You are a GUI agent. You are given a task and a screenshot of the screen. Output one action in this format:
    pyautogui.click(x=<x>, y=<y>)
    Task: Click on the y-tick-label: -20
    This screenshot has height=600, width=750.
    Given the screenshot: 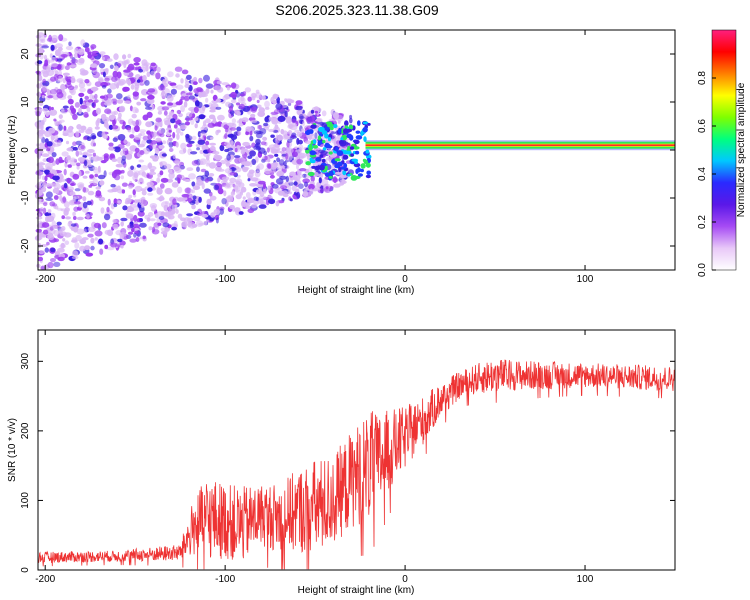 What is the action you would take?
    pyautogui.click(x=25, y=245)
    